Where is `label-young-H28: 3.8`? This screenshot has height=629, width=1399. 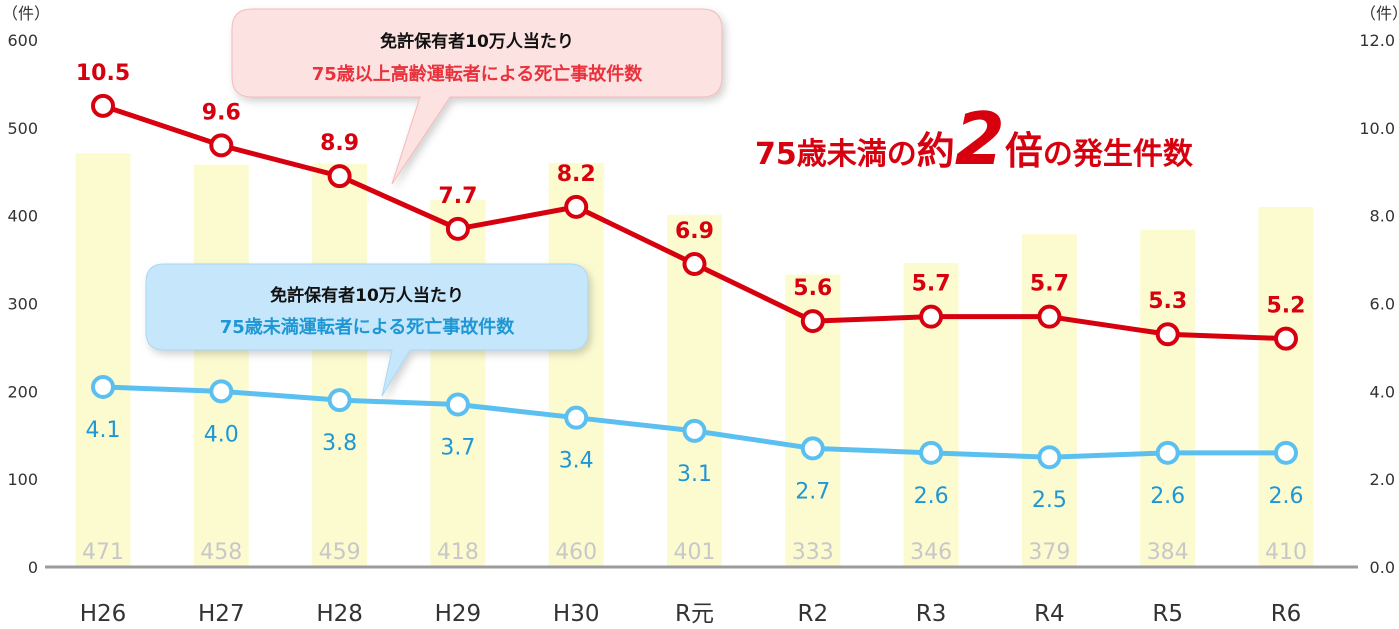
label-young-H28: 3.8 is located at coordinates (339, 443).